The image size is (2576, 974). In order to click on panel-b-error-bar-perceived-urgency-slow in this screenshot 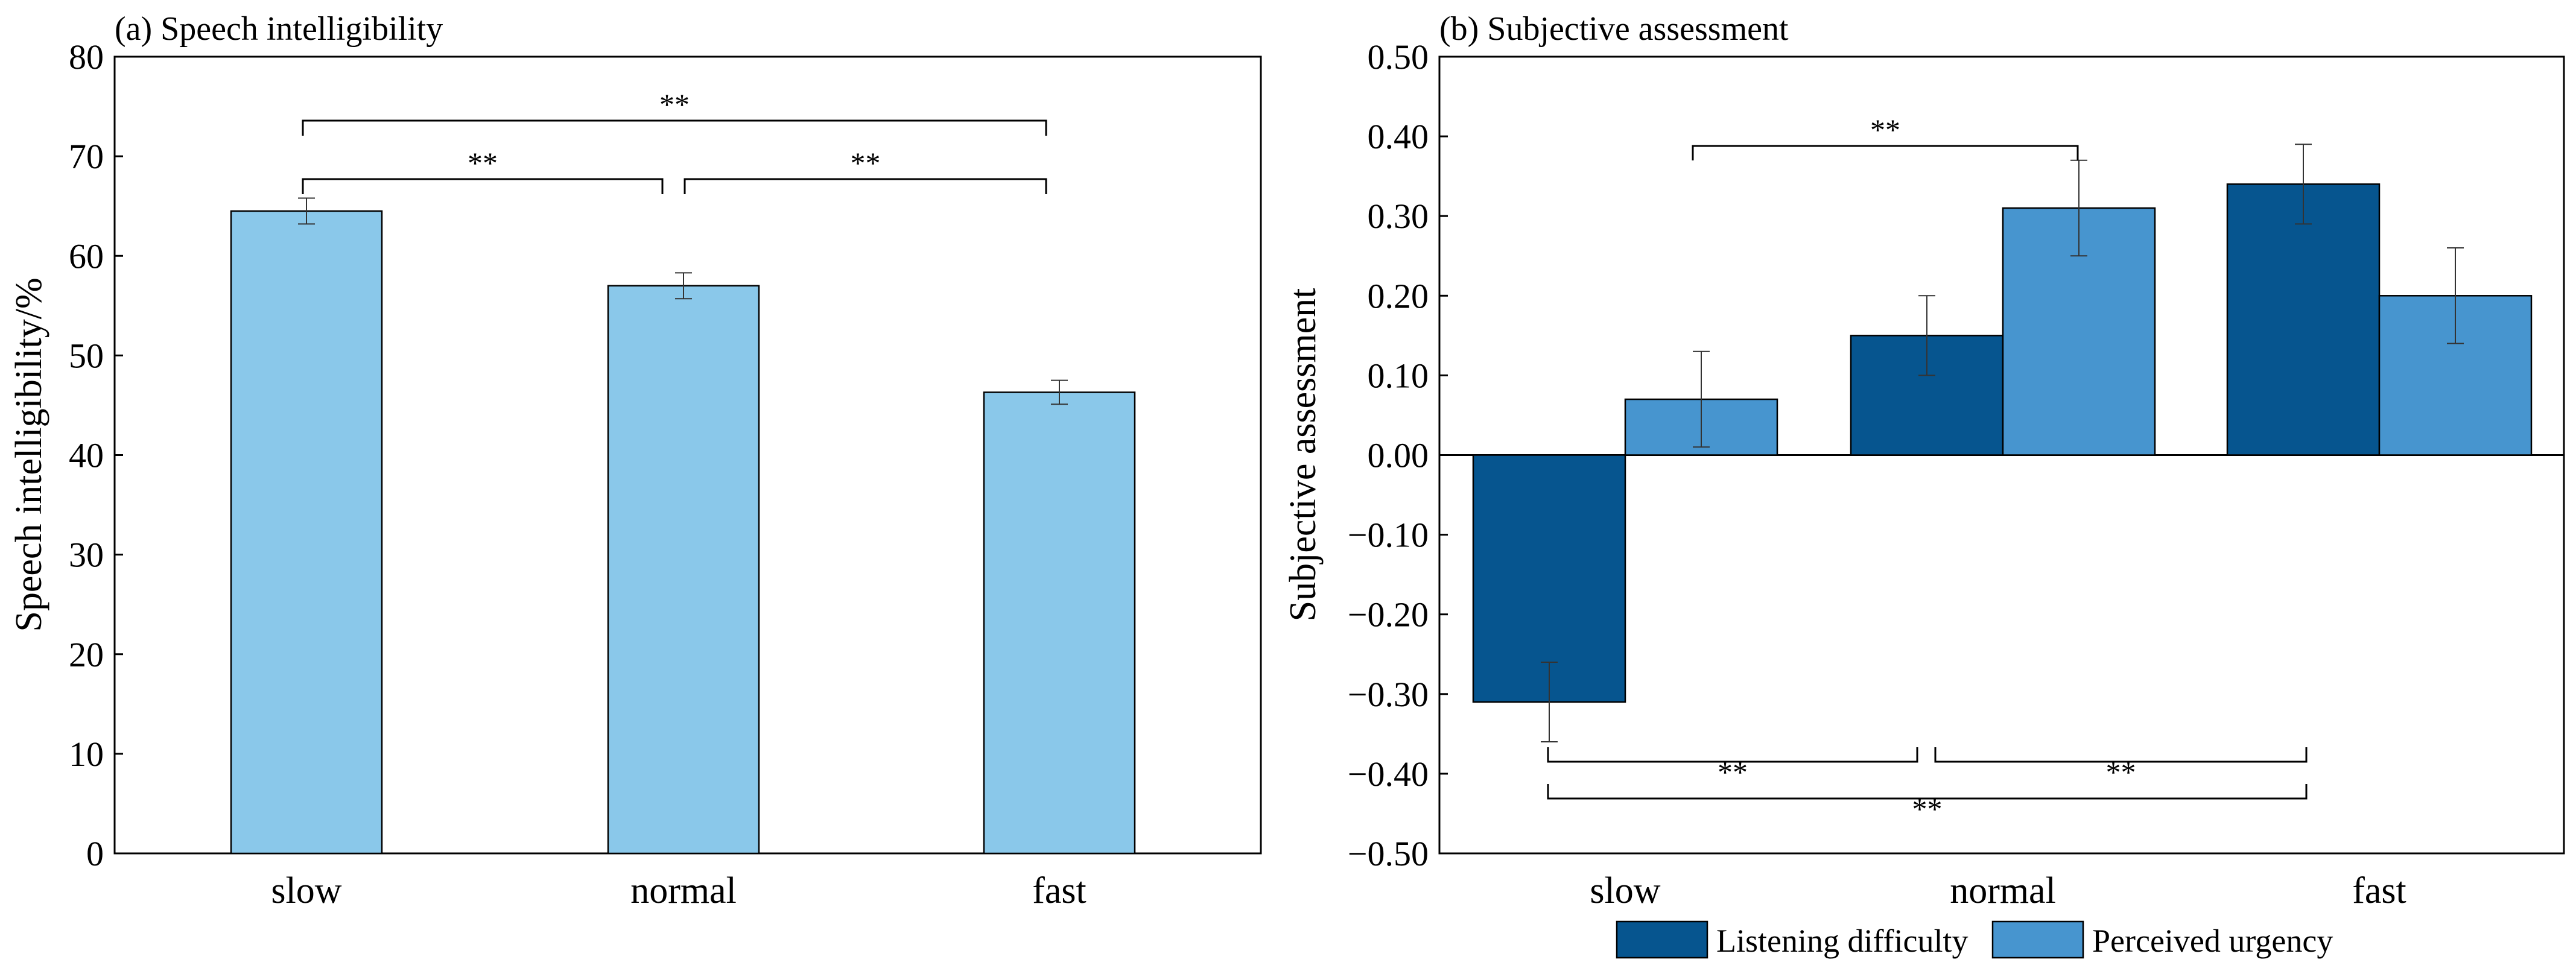, I will do `click(1702, 399)`.